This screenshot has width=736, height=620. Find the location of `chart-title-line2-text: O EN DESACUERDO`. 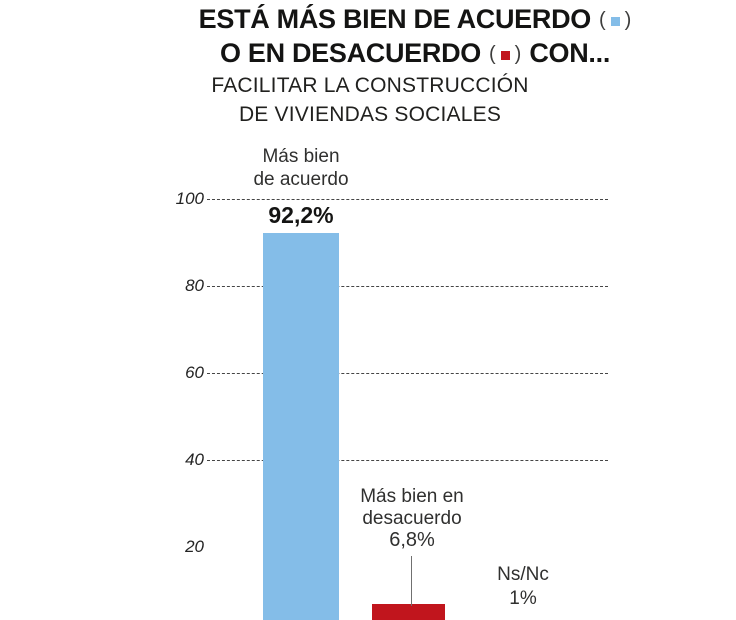

chart-title-line2-text: O EN DESACUERDO is located at coordinates (350, 53).